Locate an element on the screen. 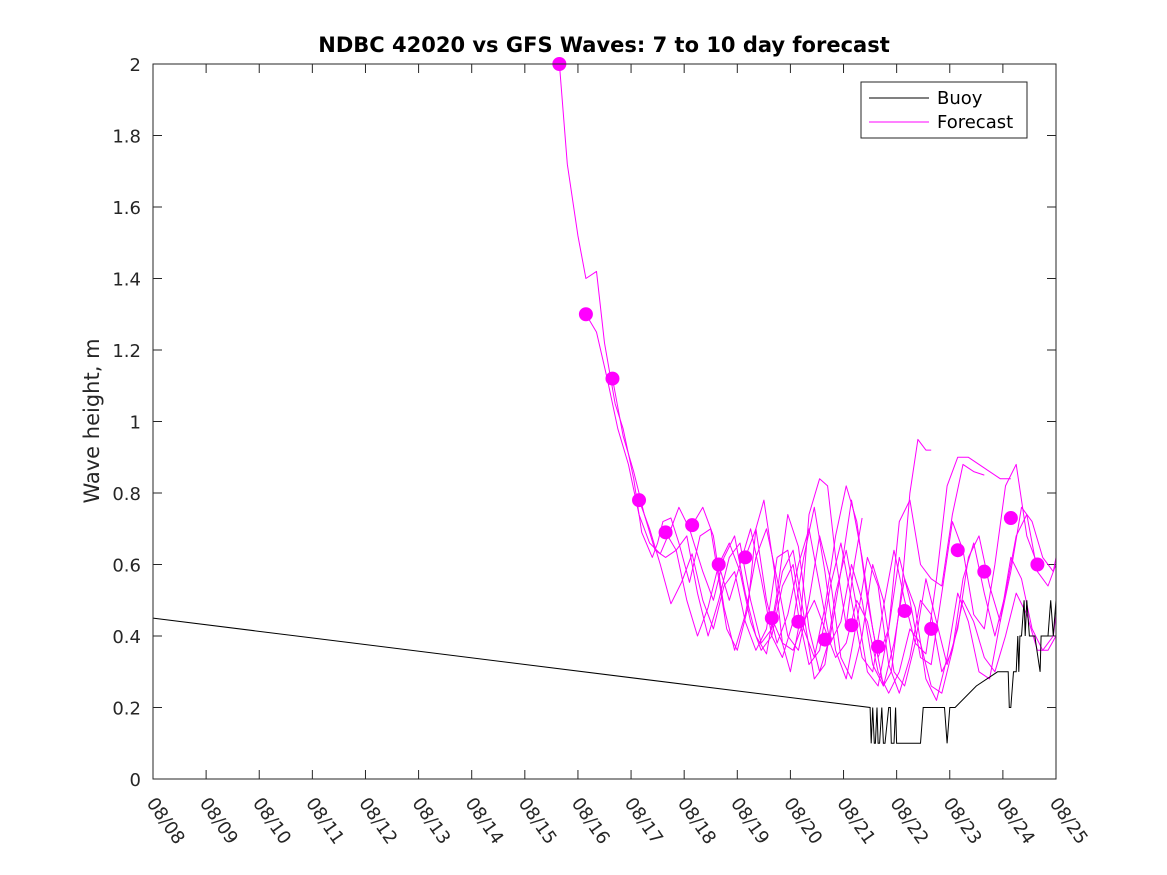 This screenshot has height=875, width=1167. x-tick-label: 08/19 is located at coordinates (749, 821).